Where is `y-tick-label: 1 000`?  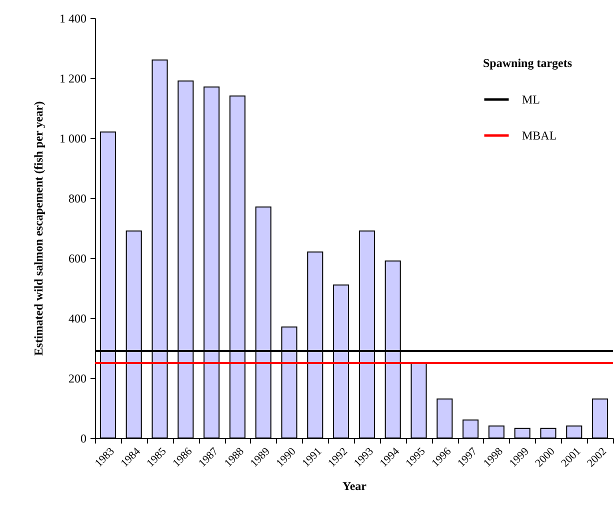
y-tick-label: 1 000 is located at coordinates (73, 139).